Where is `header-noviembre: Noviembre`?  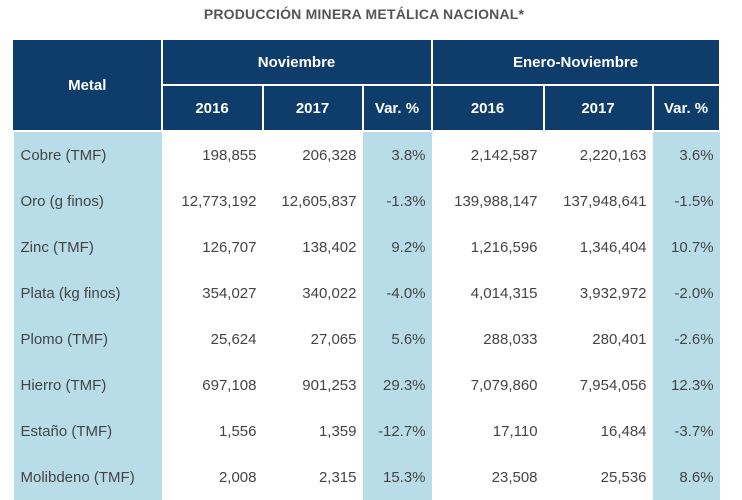 header-noviembre: Noviembre is located at coordinates (296, 62).